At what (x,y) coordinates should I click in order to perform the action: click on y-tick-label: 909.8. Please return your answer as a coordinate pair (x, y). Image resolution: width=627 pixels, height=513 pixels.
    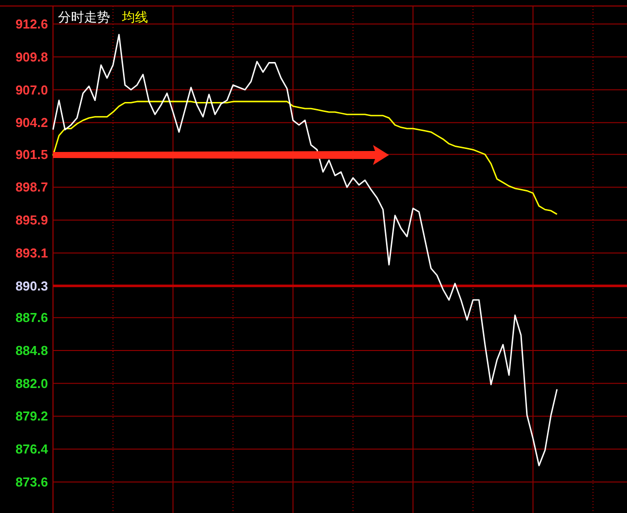
    Looking at the image, I should click on (31, 56).